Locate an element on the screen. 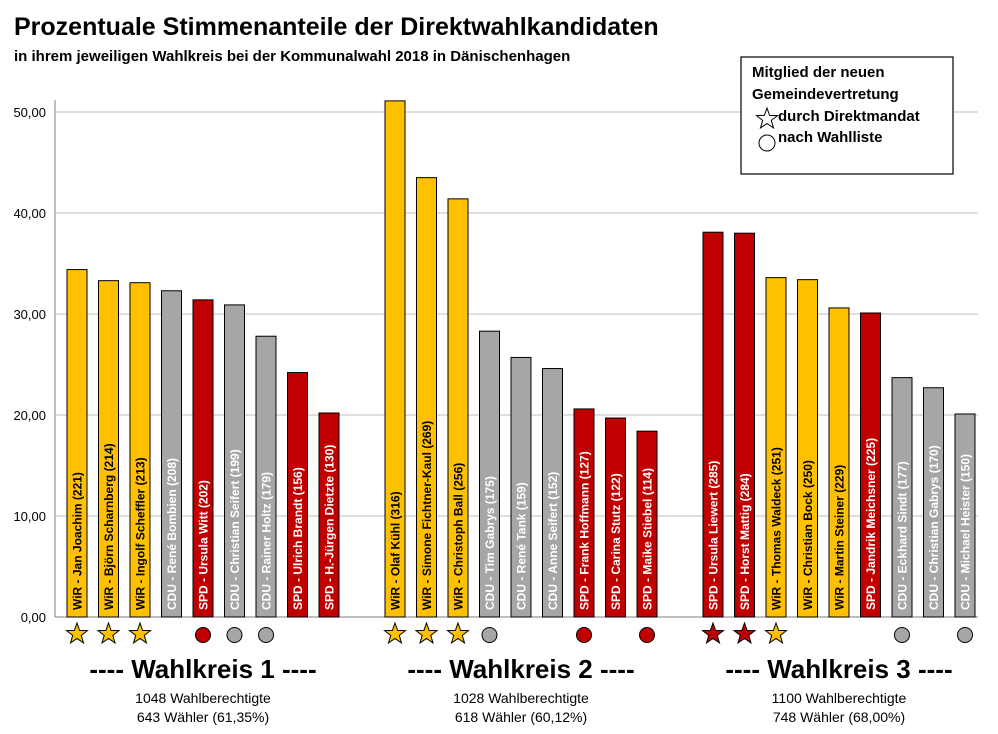  bar-label: CDU - Christian Gabrys (170) is located at coordinates (934, 527).